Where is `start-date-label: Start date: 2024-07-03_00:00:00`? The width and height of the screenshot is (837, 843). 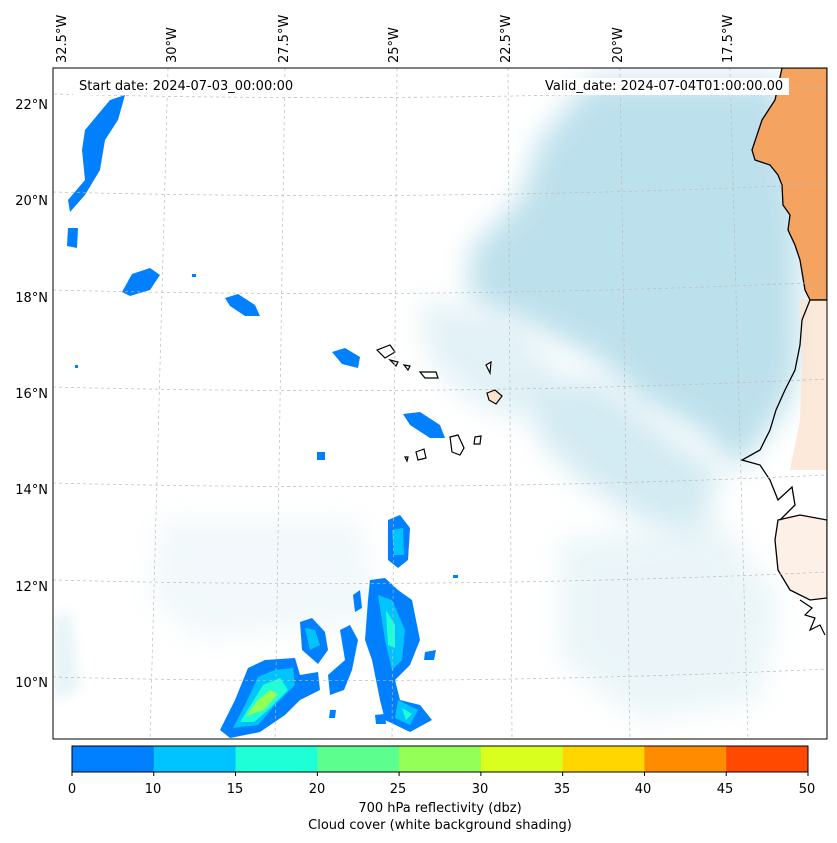
start-date-label: Start date: 2024-07-03_00:00:00 is located at coordinates (186, 86).